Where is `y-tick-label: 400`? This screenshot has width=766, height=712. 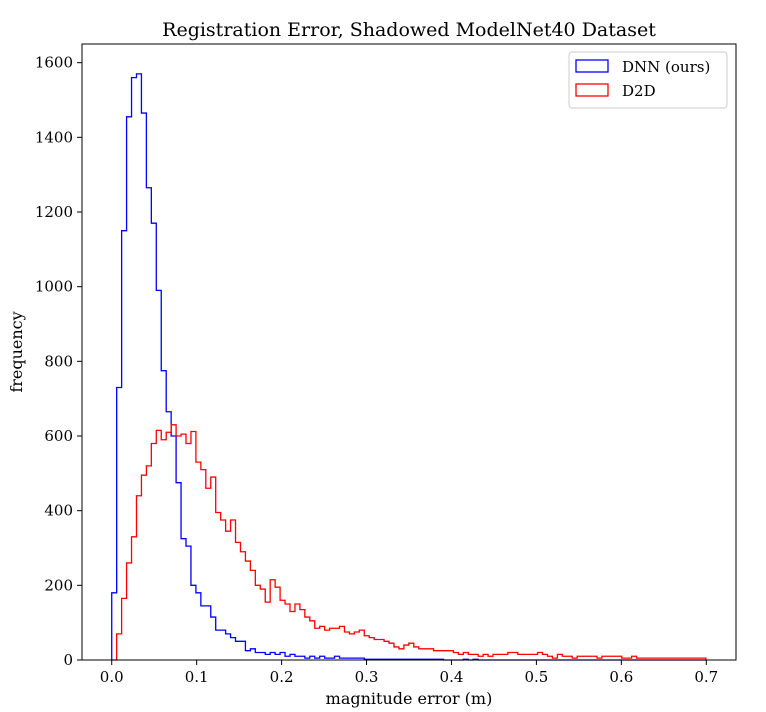 y-tick-label: 400 is located at coordinates (58, 511).